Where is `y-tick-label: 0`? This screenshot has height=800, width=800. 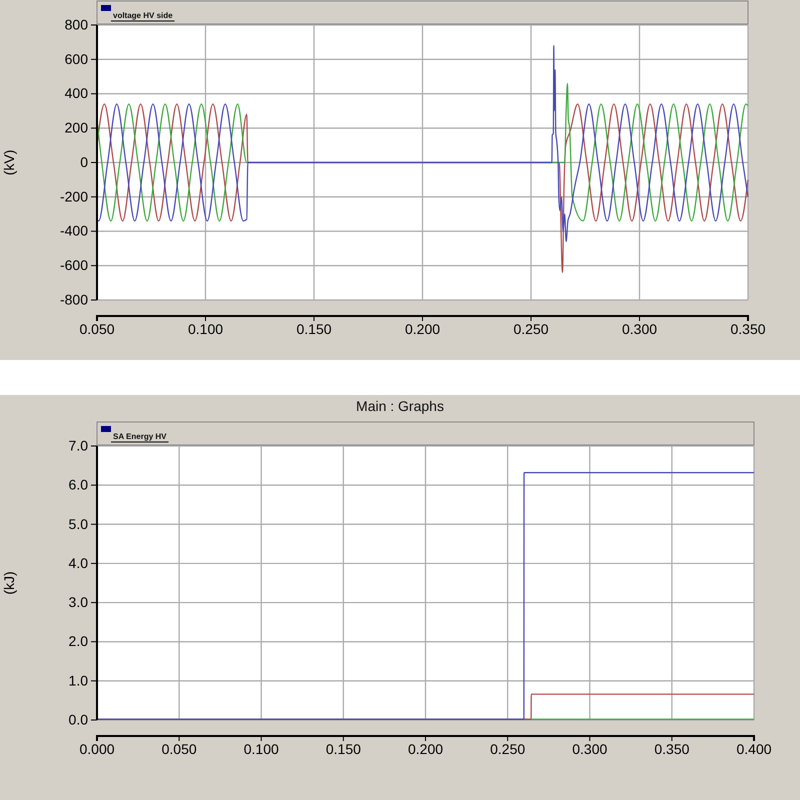 y-tick-label: 0 is located at coordinates (84, 162).